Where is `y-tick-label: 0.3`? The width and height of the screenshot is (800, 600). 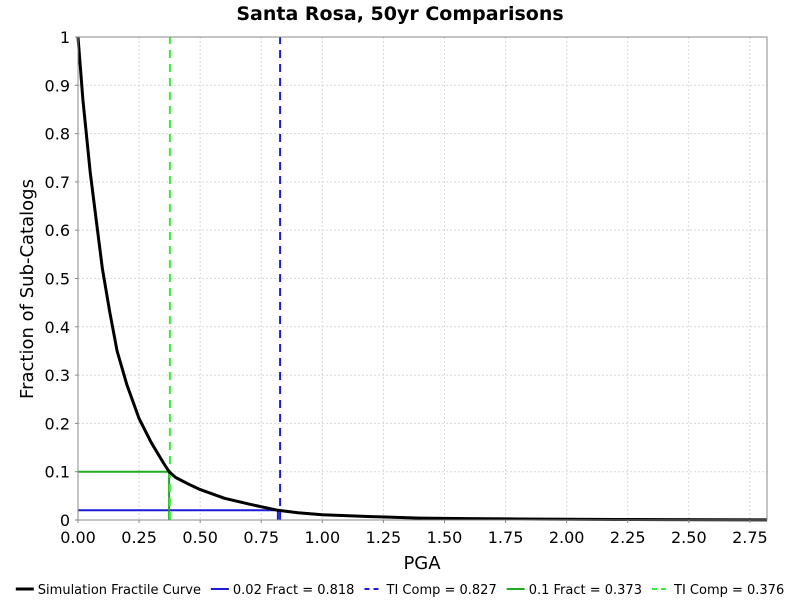 y-tick-label: 0.3 is located at coordinates (57, 375).